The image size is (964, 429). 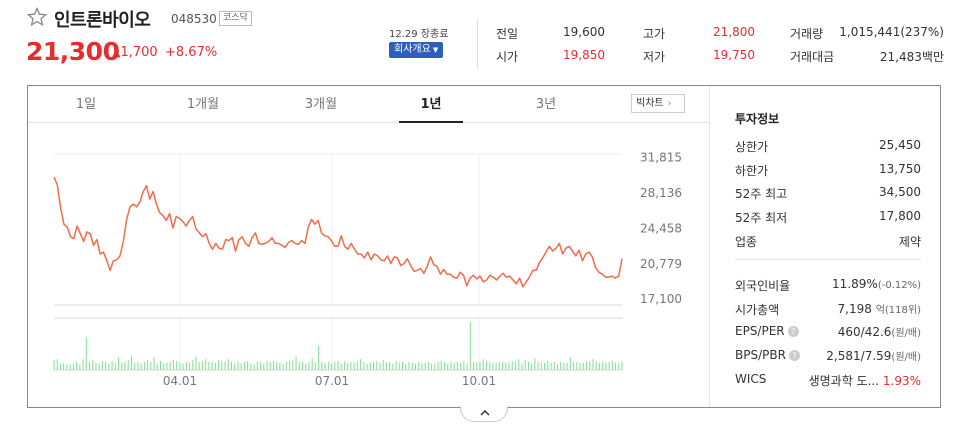 I want to click on tab-3m: 3개월, so click(x=321, y=104).